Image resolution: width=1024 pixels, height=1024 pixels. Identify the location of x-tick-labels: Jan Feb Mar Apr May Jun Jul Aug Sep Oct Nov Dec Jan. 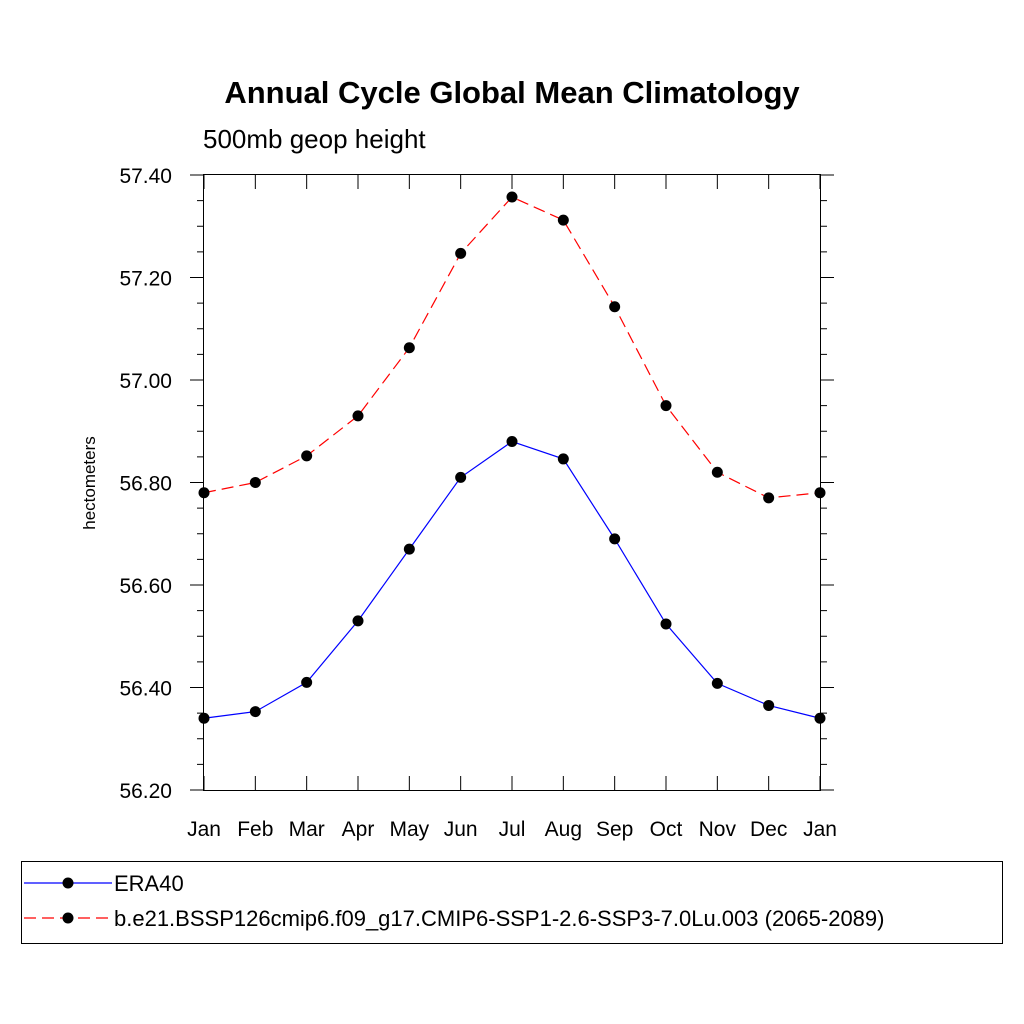
(512, 829).